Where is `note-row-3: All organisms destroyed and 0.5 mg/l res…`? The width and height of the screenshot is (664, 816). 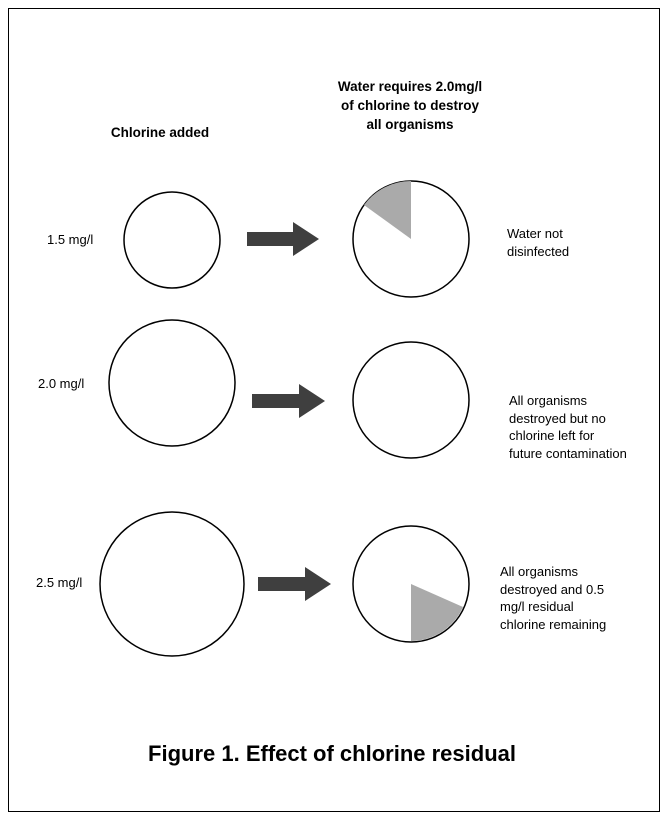 note-row-3: All organisms destroyed and 0.5 mg/l res… is located at coordinates (553, 598).